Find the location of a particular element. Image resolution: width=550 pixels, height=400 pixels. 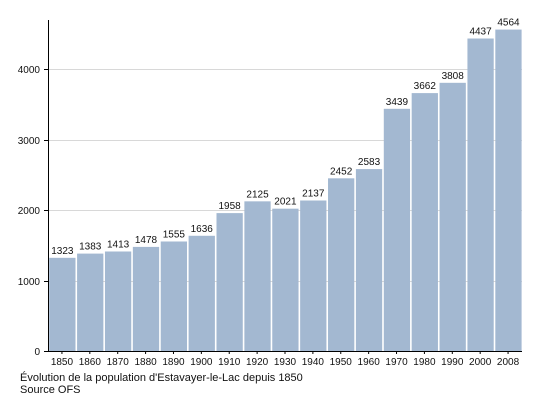

data-label: 1555 is located at coordinates (174, 234).